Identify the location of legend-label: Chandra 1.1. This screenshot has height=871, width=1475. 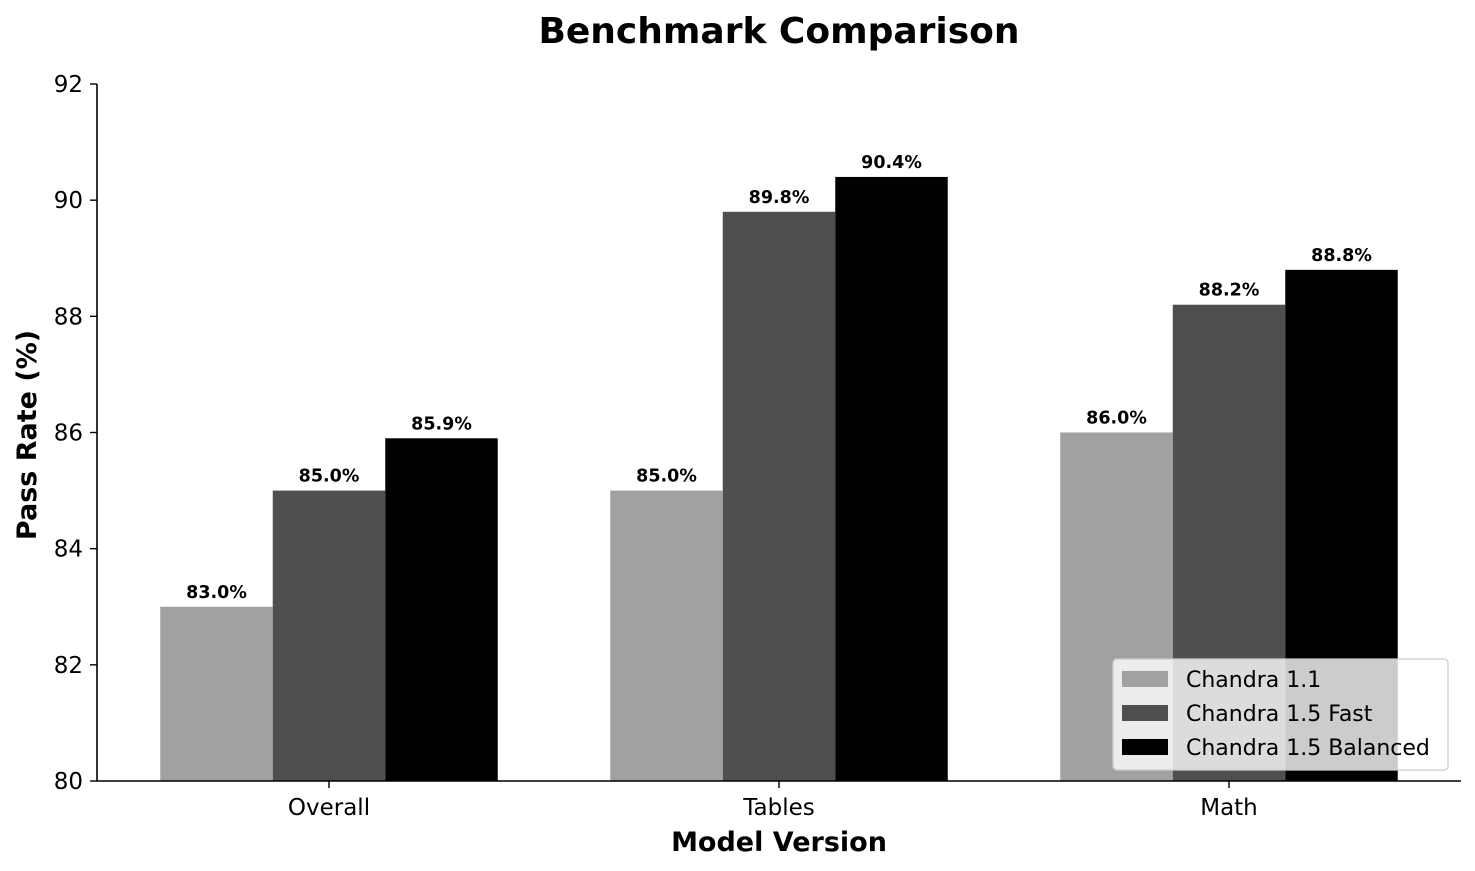
(1253, 680).